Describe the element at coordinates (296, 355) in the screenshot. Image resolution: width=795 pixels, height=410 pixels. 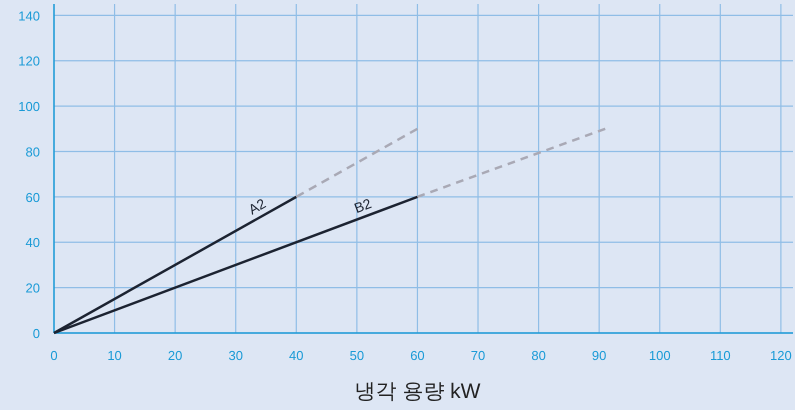
I see `x-tick-label: 40` at that location.